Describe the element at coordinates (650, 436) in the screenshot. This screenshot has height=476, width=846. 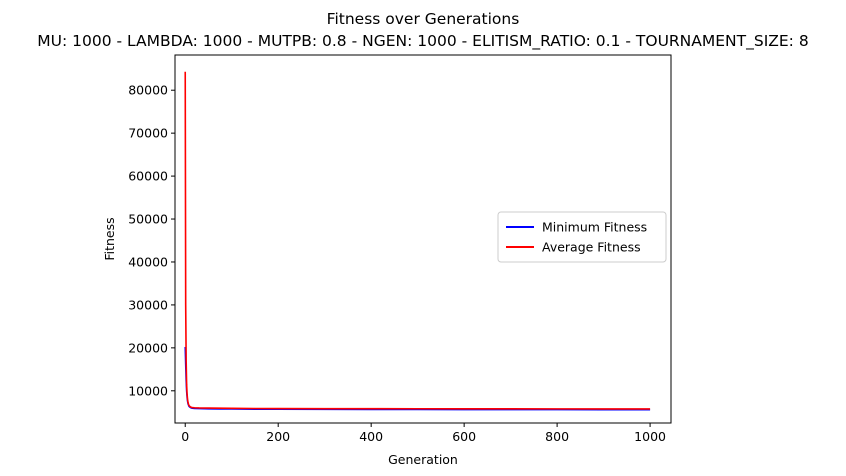
I see `x-tick-label: 1000` at that location.